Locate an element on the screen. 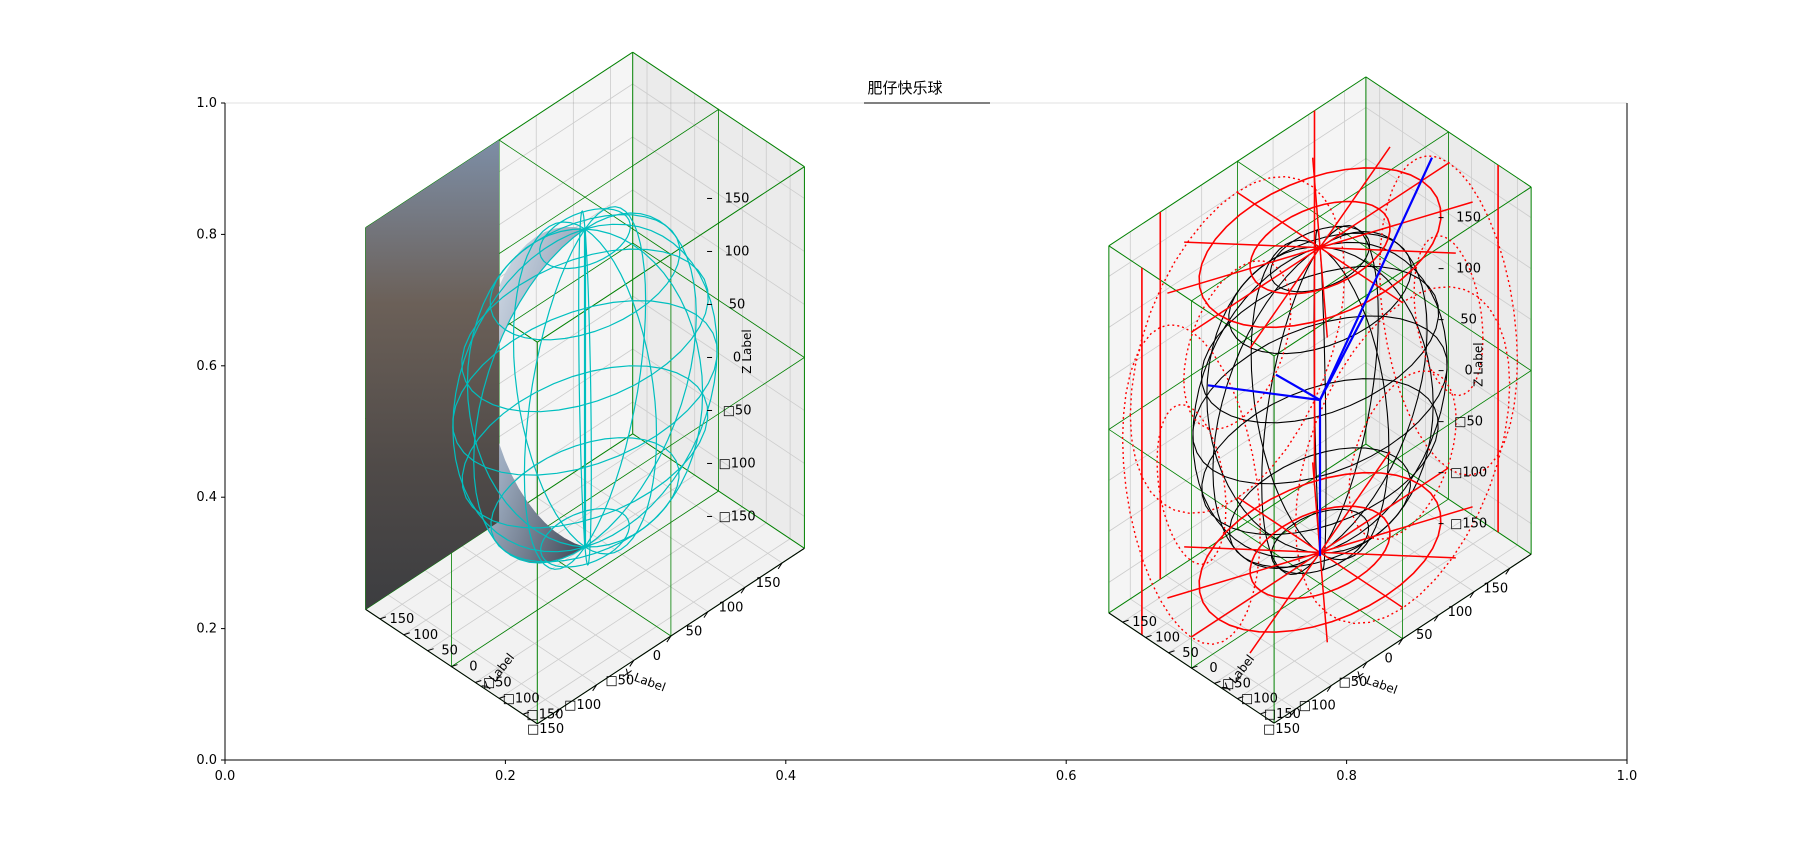 Image resolution: width=1800 pixels, height=850 pixels. L-y-tick-label: □150 is located at coordinates (544, 714).